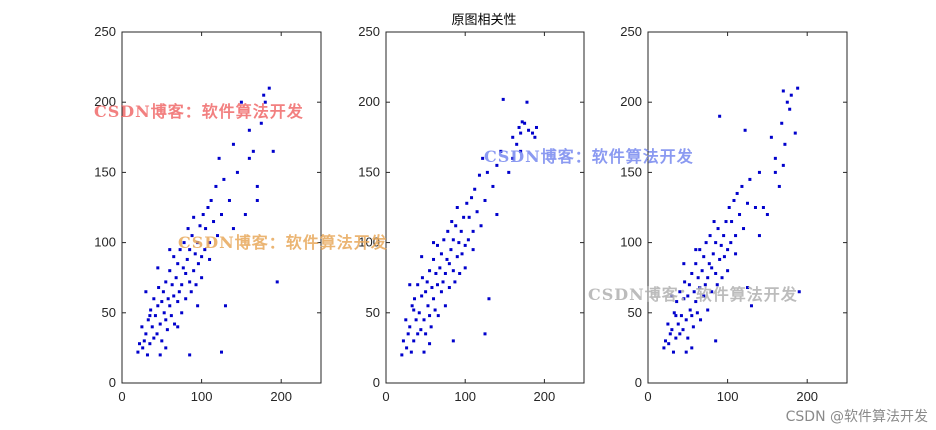 The height and width of the screenshot is (430, 936). I want to click on y-tick-label: 0, so click(638, 382).